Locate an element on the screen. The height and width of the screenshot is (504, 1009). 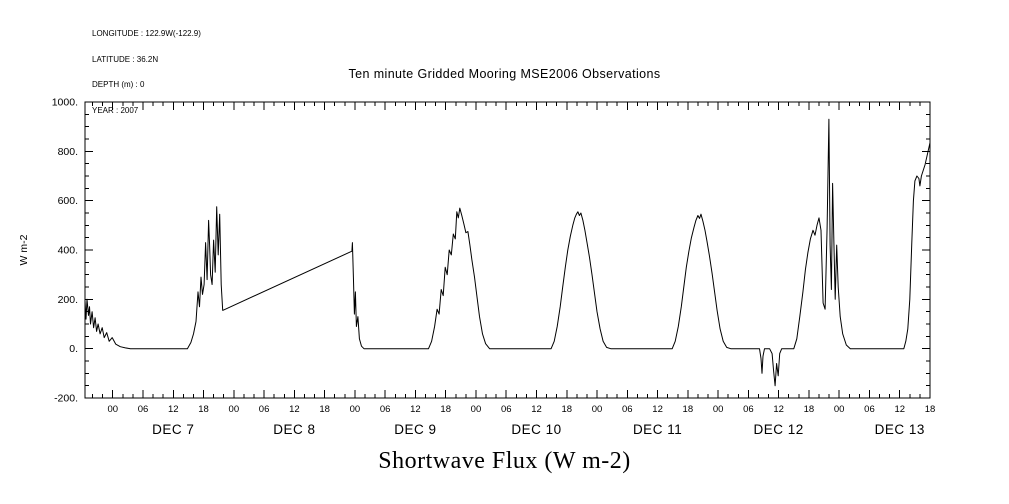
svg-text: DEC 9 is located at coordinates (415, 429).